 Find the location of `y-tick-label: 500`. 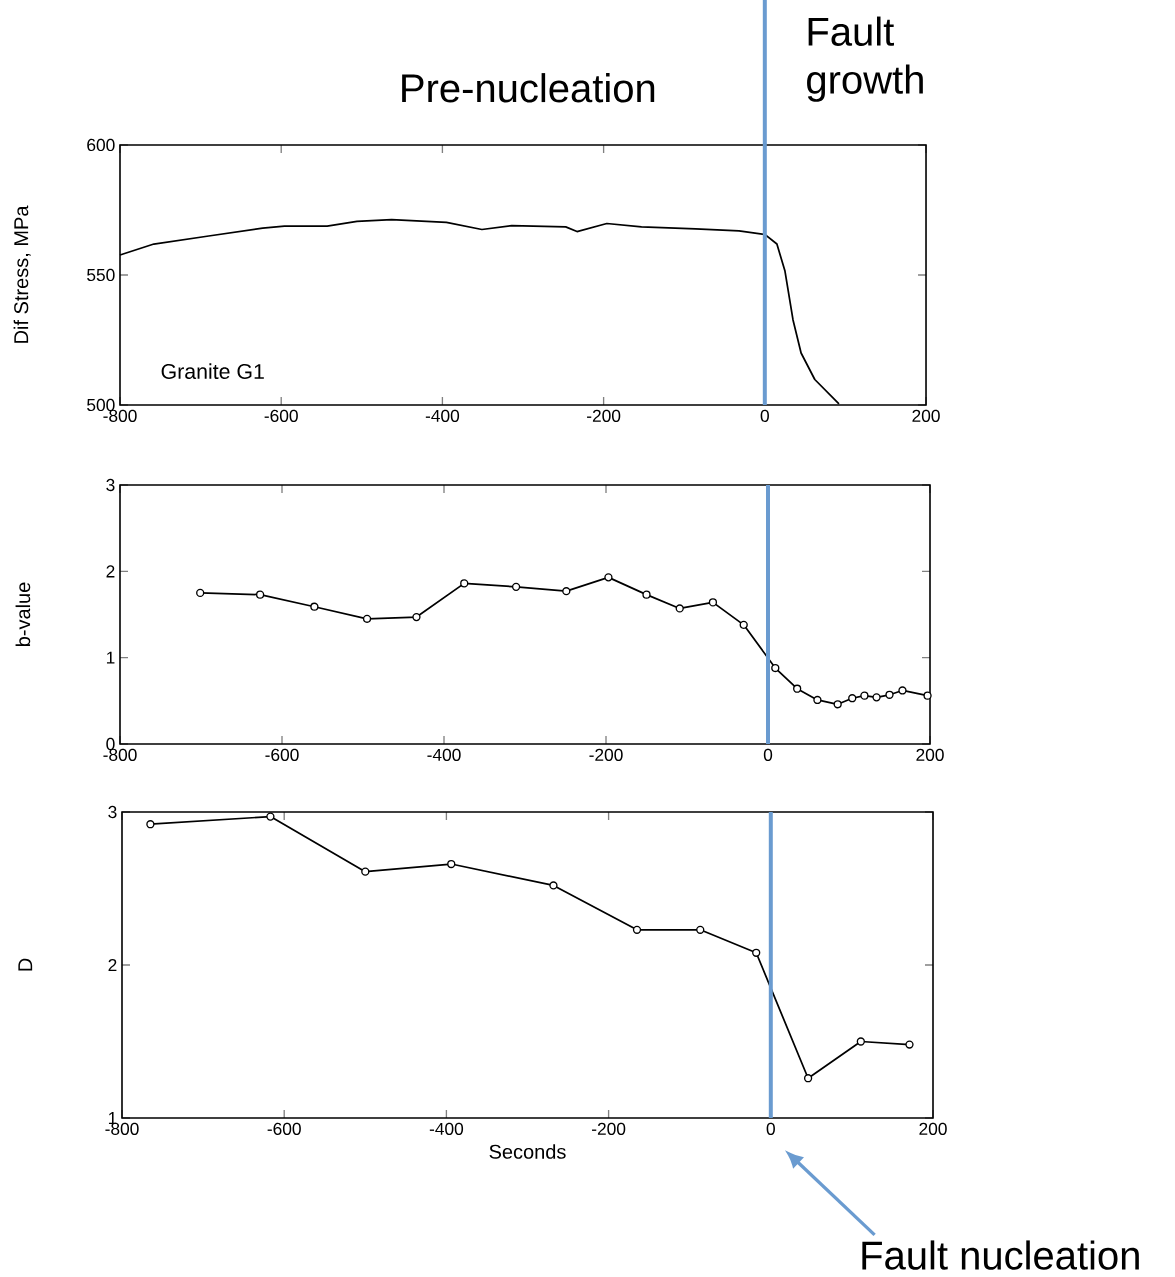

y-tick-label: 500 is located at coordinates (101, 405).